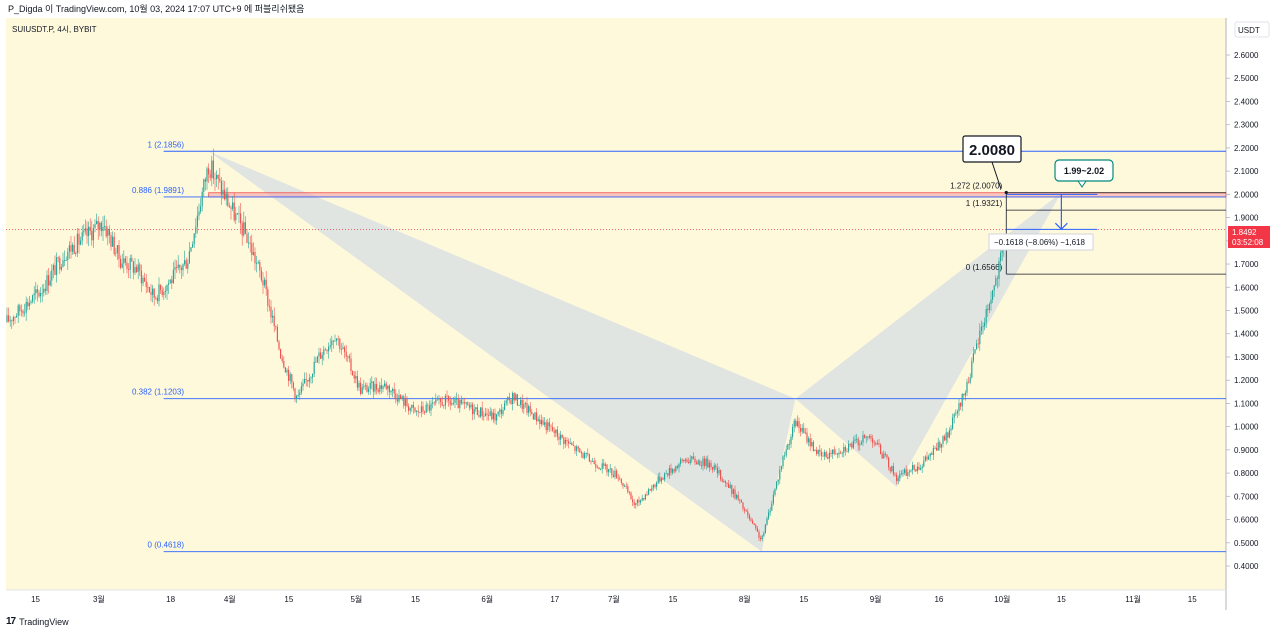 The width and height of the screenshot is (1280, 634). Describe the element at coordinates (487, 599) in the screenshot. I see `x-tick-label: 6월` at that location.